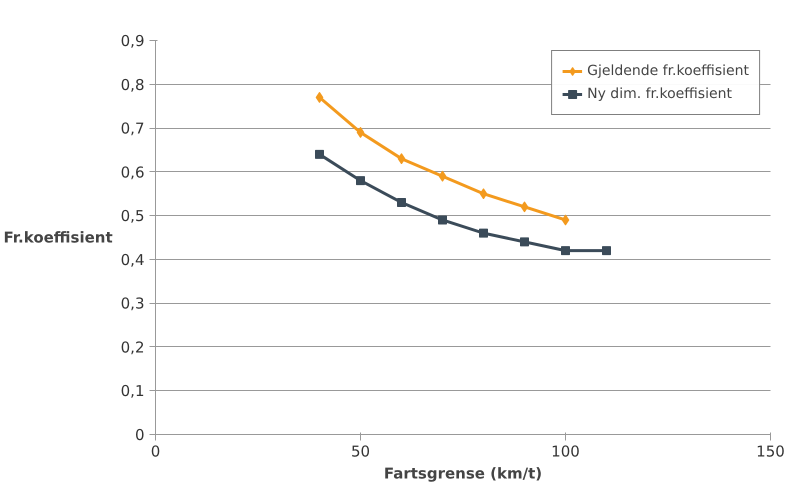 This screenshot has height=489, width=809. Describe the element at coordinates (132, 41) in the screenshot. I see `y-tick-label: 0,9` at that location.